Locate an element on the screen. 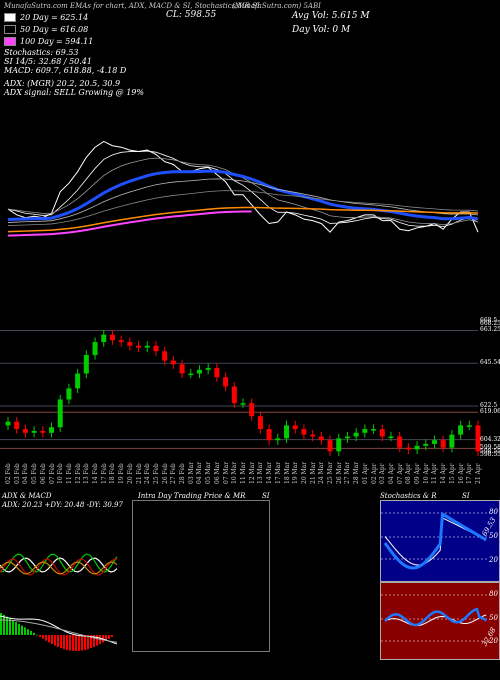 The width and height of the screenshot is (500, 680). date-axis-label: 10 Apr is located at coordinates (426, 473).